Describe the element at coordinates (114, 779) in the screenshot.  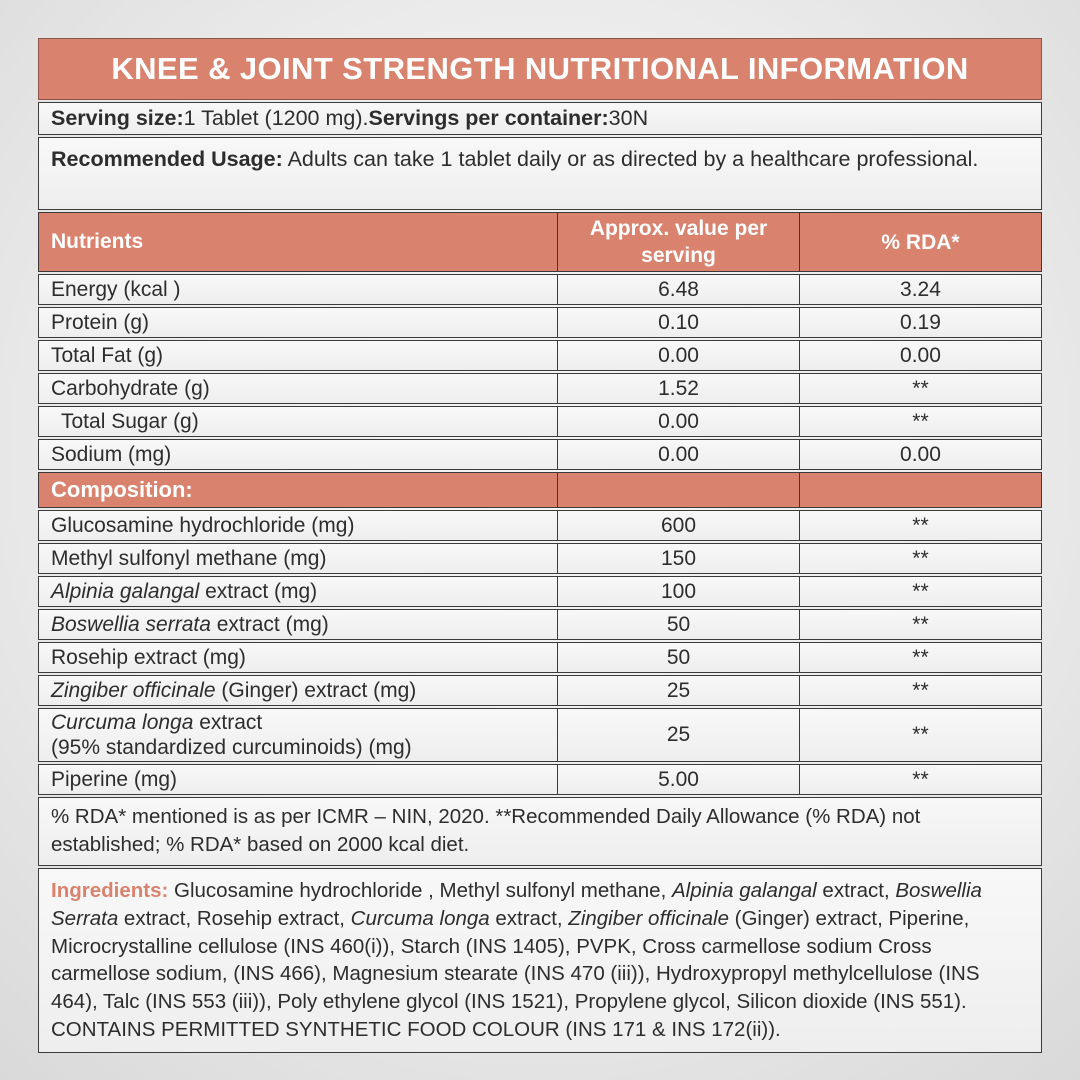
I see `ingredient-name-text: Piperine (mg)` at that location.